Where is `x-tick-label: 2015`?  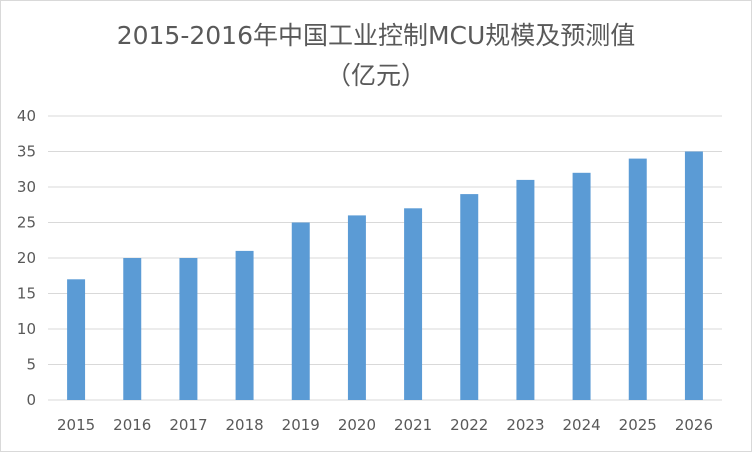
x-tick-label: 2015 is located at coordinates (76, 425).